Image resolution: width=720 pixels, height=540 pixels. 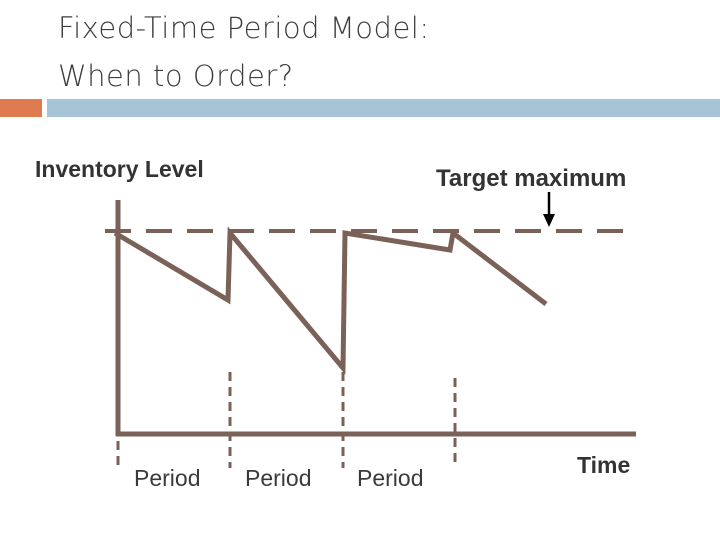 What do you see at coordinates (244, 52) in the screenshot?
I see `slide-title: Fixed-Time Period Model: When to Order?` at bounding box center [244, 52].